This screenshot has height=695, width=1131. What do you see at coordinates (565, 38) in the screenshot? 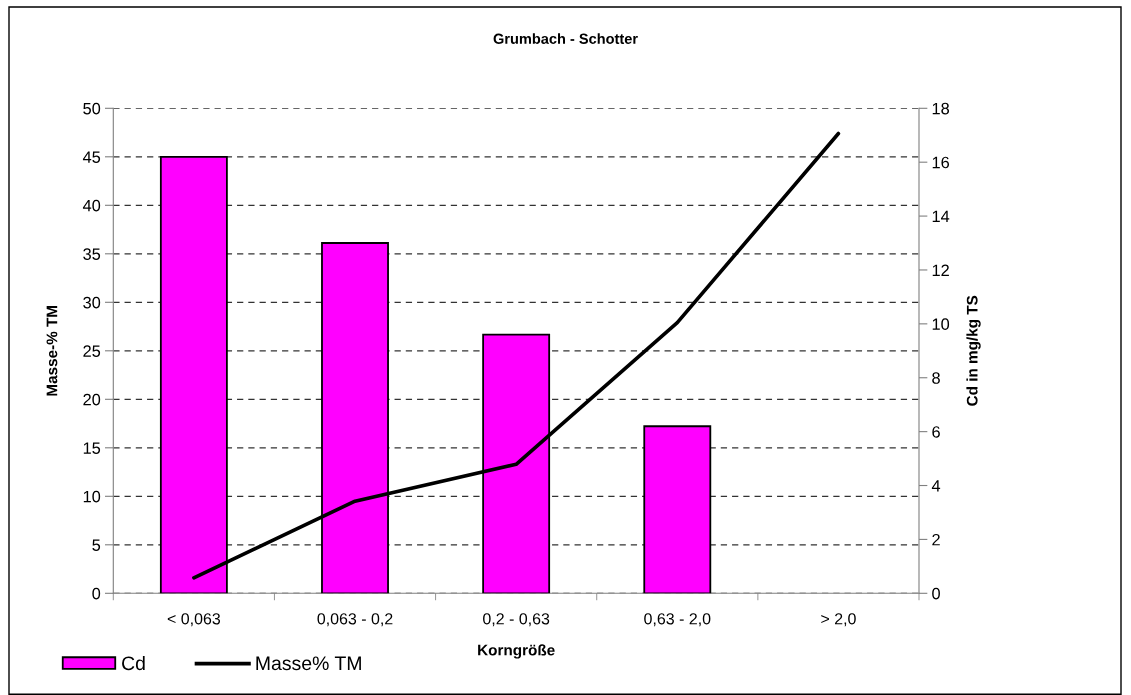
I see `chart-title: Grumbach - Schotter` at bounding box center [565, 38].